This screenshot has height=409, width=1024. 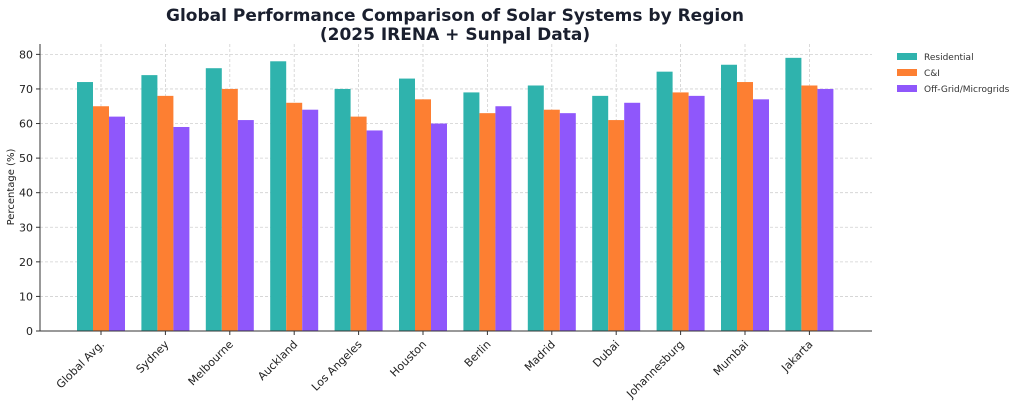 I want to click on y-tick-label: 10, so click(x=26, y=296).